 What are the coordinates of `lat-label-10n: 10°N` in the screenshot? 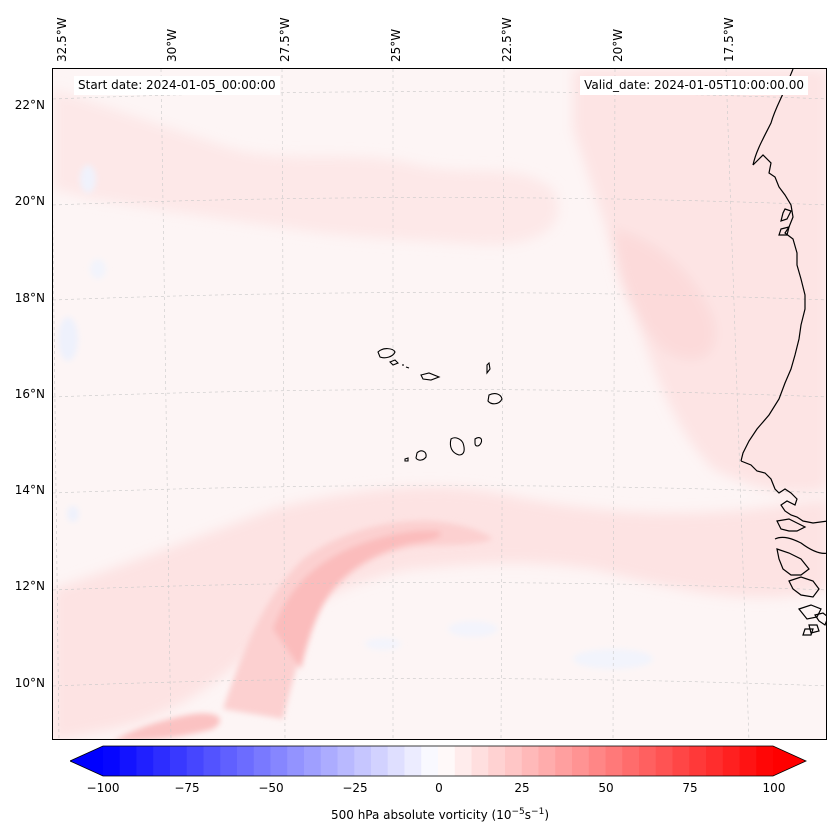 It's located at (29, 683).